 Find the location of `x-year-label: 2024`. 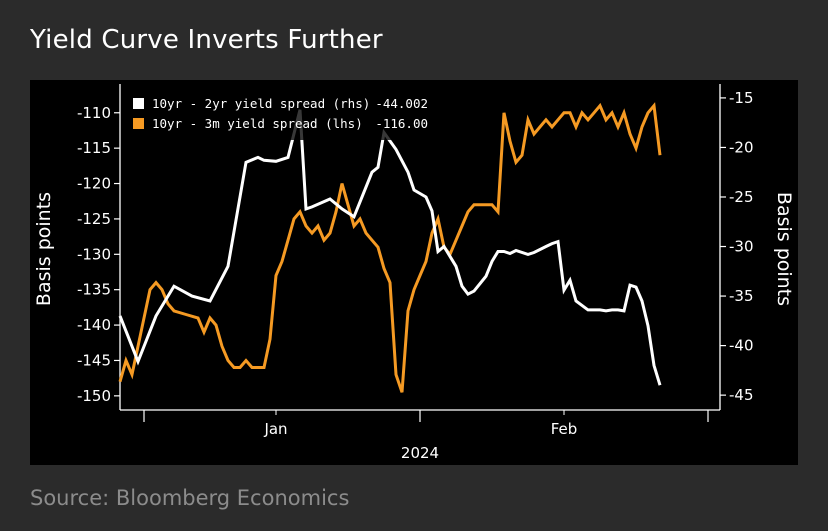

x-year-label: 2024 is located at coordinates (420, 453).